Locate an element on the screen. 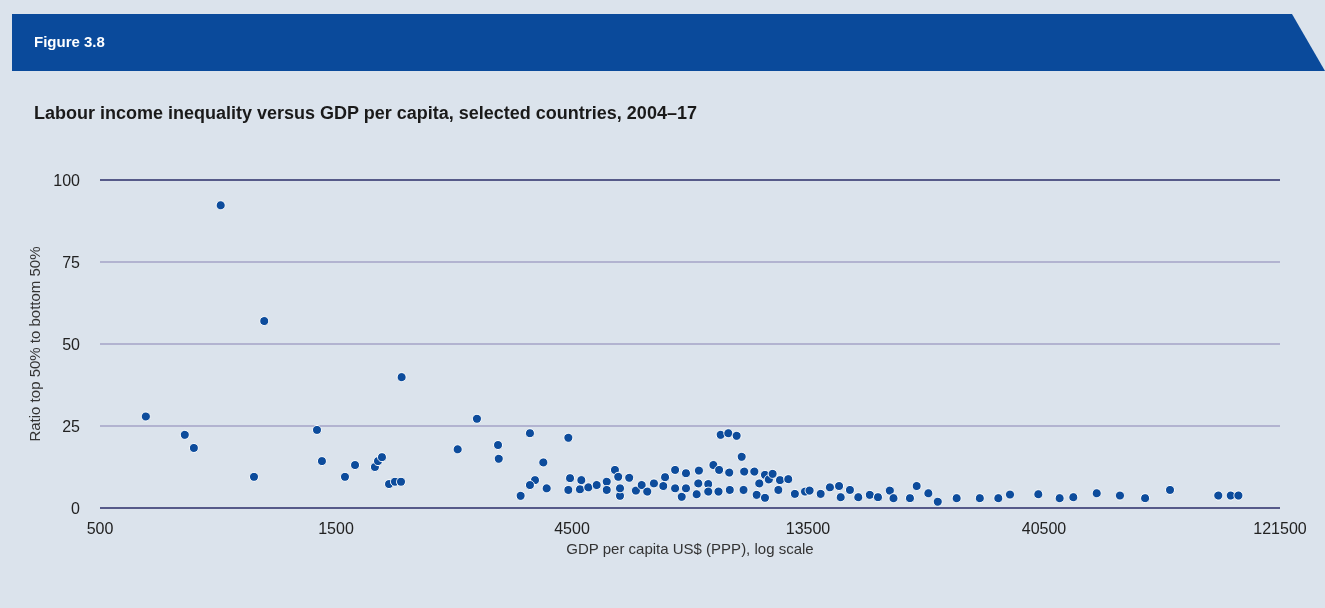 The image size is (1325, 608). x-tick-label: 121500 is located at coordinates (1280, 528).